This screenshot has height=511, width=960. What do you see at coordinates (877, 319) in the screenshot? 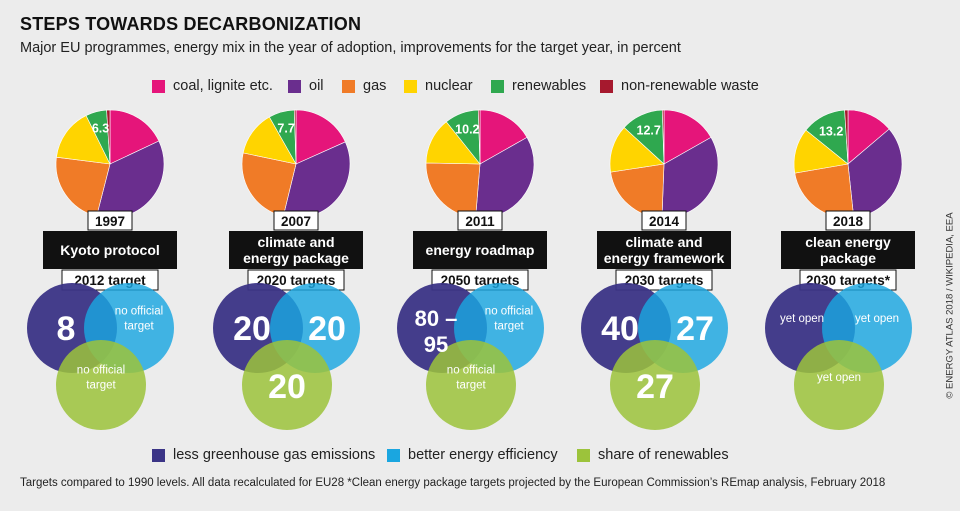
I see `efficiency-value: yet open` at bounding box center [877, 319].